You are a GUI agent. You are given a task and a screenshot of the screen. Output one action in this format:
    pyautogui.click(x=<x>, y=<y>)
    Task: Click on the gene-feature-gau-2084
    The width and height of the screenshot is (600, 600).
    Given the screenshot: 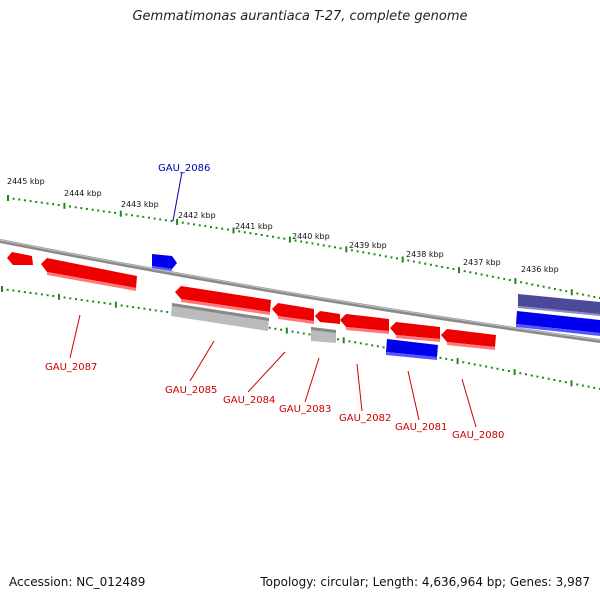 What is the action you would take?
    pyautogui.click(x=293, y=312)
    